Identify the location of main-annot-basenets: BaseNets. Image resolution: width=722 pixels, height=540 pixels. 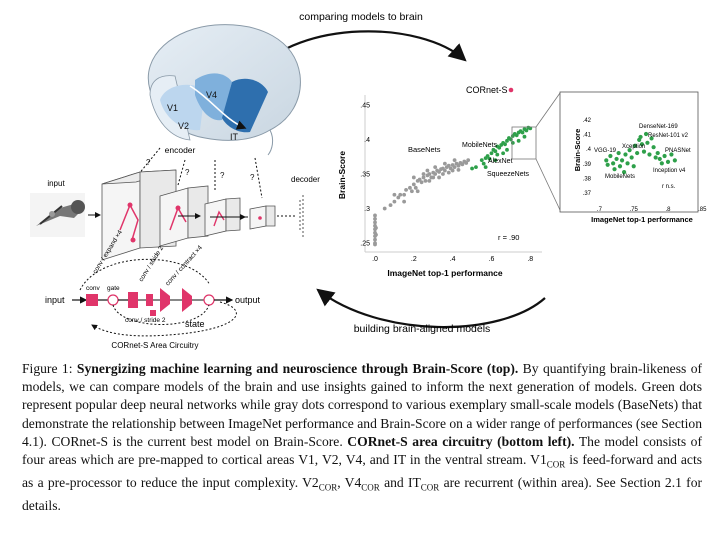
(424, 149).